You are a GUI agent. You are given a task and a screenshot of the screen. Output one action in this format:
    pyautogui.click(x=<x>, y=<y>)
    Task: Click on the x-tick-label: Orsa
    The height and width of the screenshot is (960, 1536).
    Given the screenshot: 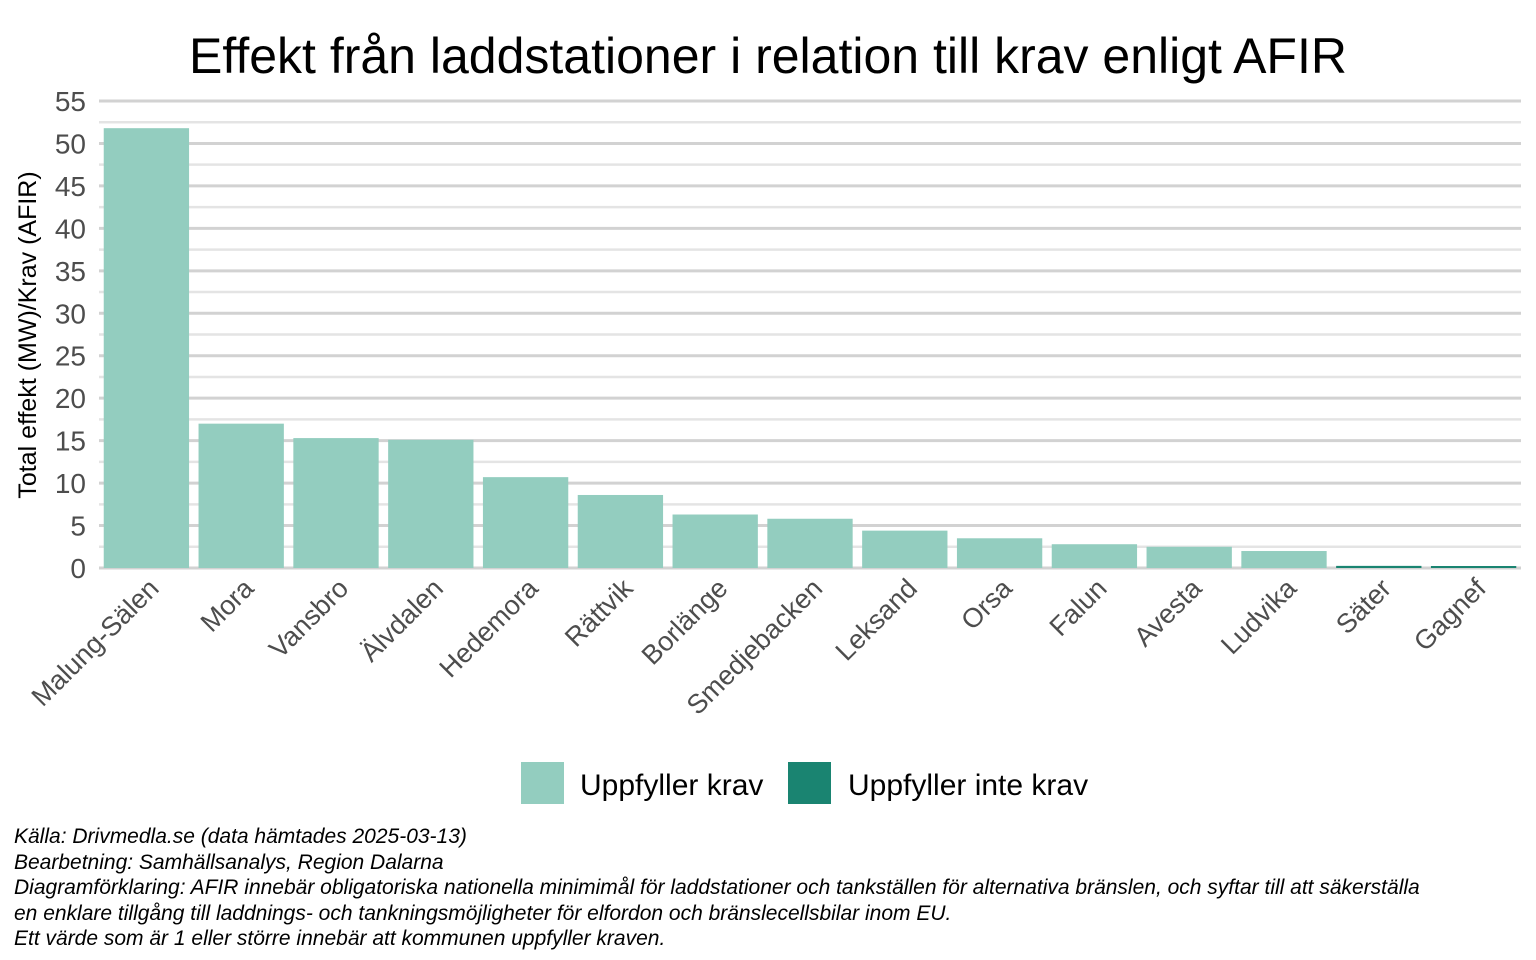 What is the action you would take?
    pyautogui.click(x=986, y=603)
    